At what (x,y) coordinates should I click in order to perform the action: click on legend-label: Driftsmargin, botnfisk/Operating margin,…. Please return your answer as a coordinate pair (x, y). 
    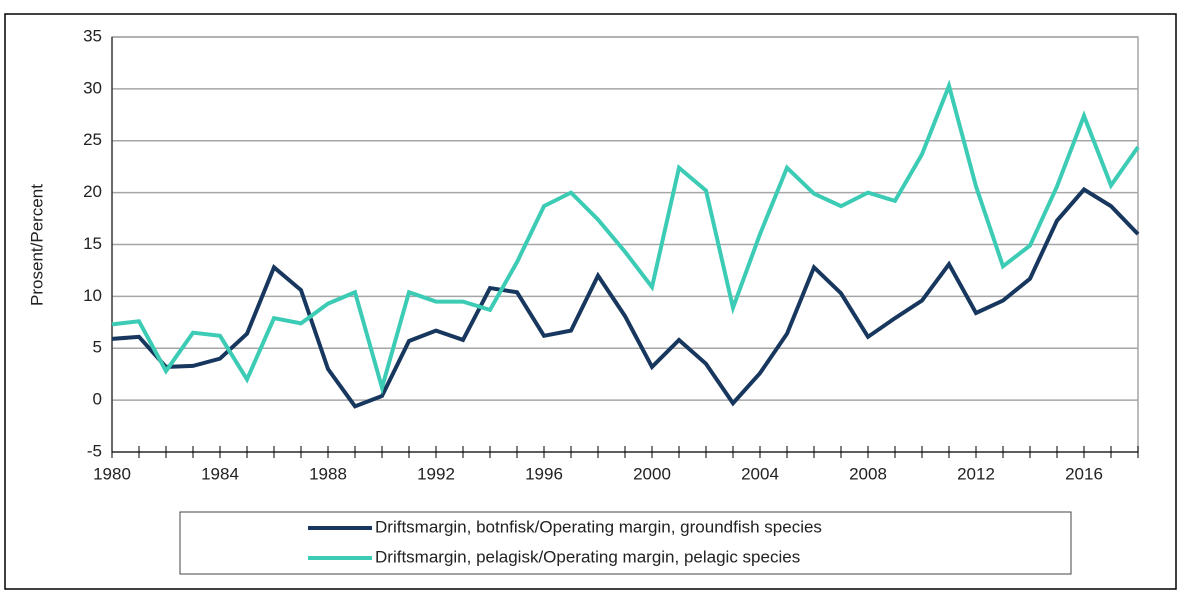
    Looking at the image, I should click on (598, 526).